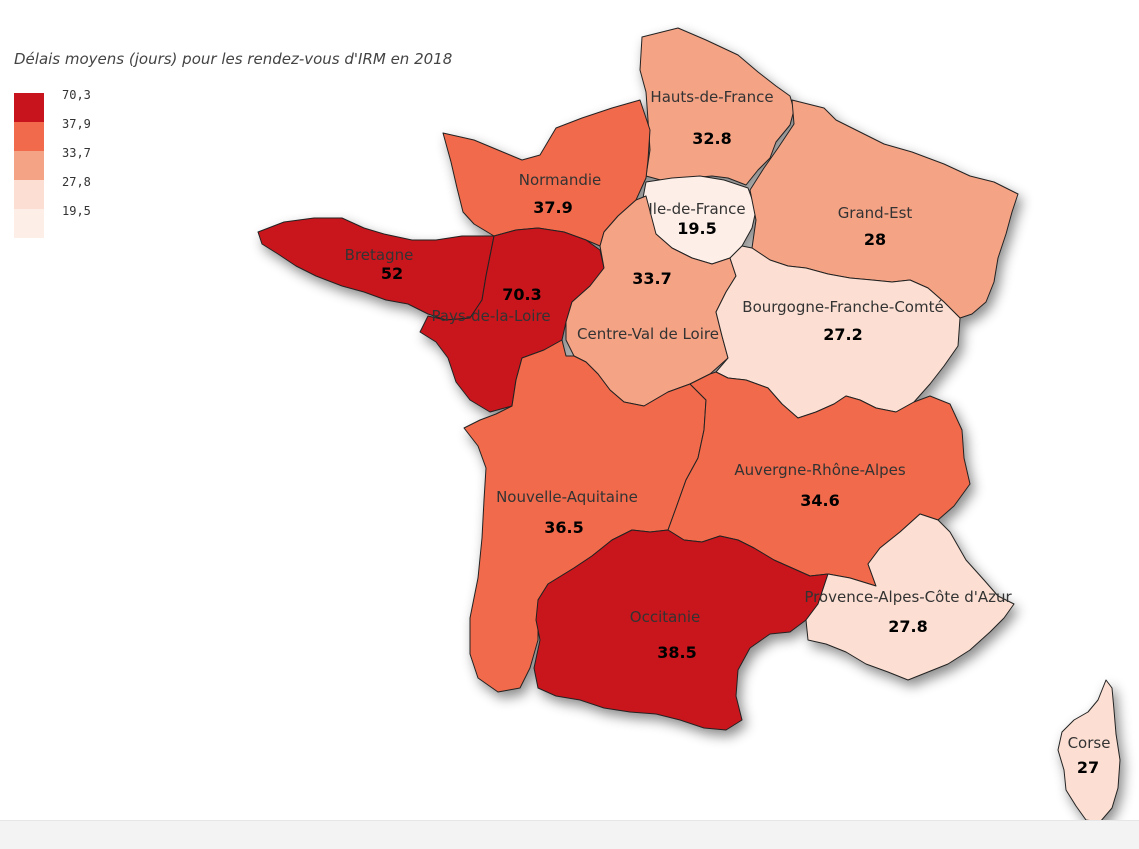 This screenshot has height=849, width=1139. I want to click on legend-label: 19,5, so click(76, 211).